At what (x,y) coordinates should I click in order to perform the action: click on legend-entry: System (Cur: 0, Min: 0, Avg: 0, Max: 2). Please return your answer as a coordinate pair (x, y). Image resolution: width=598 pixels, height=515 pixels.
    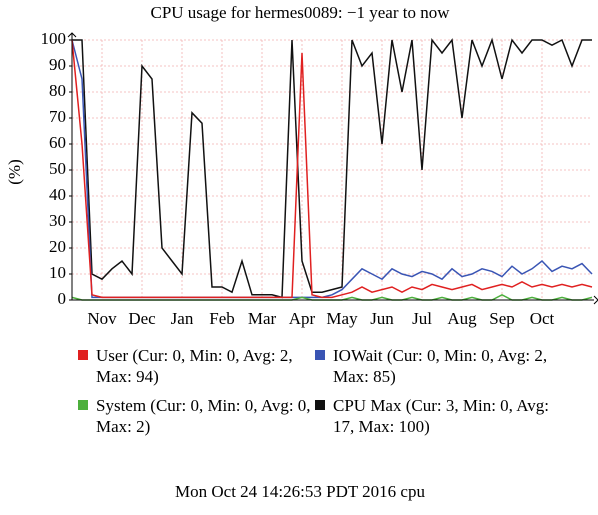
    Looking at the image, I should click on (197, 416).